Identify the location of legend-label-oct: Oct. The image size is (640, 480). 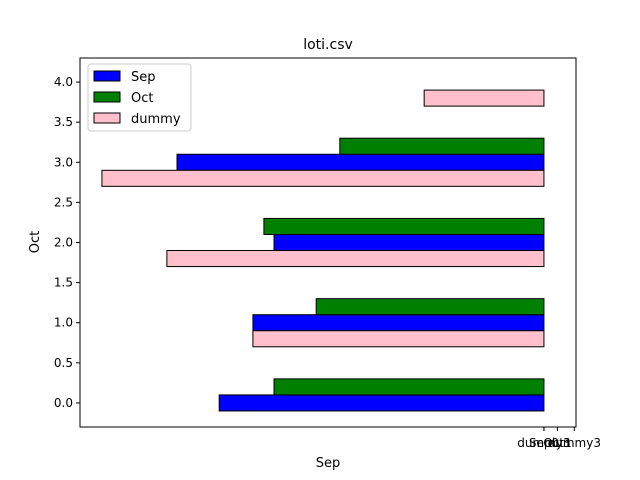
(142, 98).